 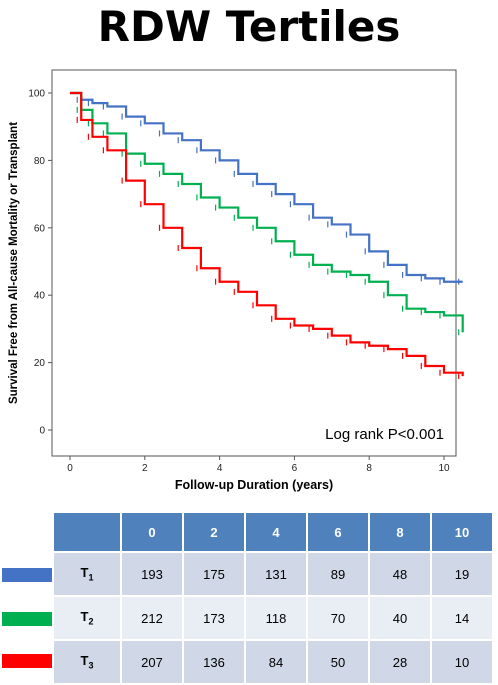 I want to click on table-cell: 173, so click(x=214, y=618).